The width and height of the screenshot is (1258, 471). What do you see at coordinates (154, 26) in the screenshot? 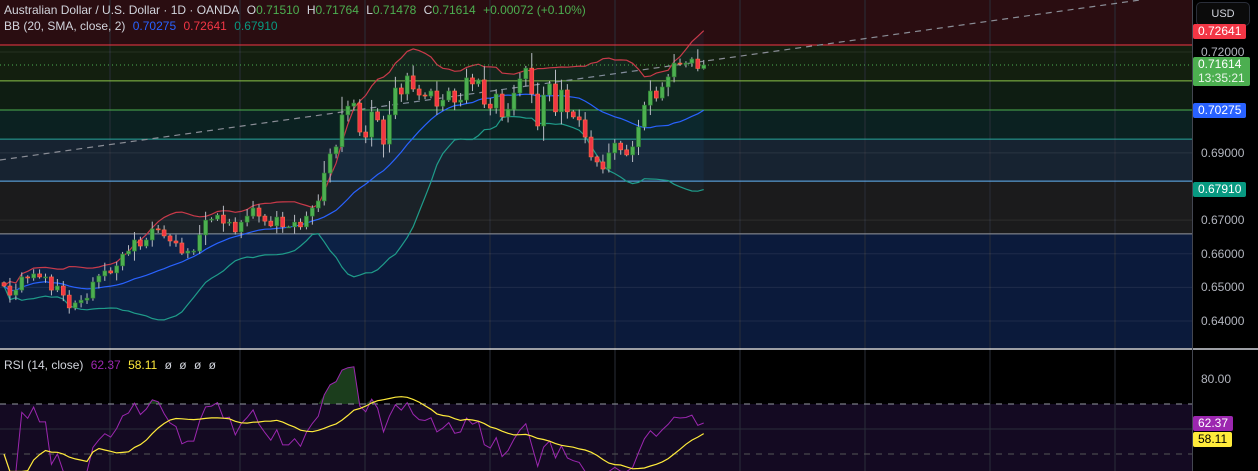
I see `bb-basis-value: 0.70275` at bounding box center [154, 26].